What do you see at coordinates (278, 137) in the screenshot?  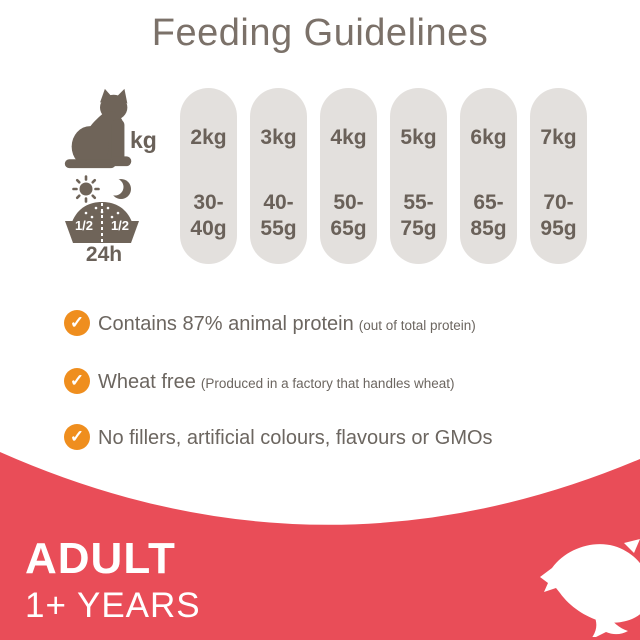 I see `weight-label: 3kg` at bounding box center [278, 137].